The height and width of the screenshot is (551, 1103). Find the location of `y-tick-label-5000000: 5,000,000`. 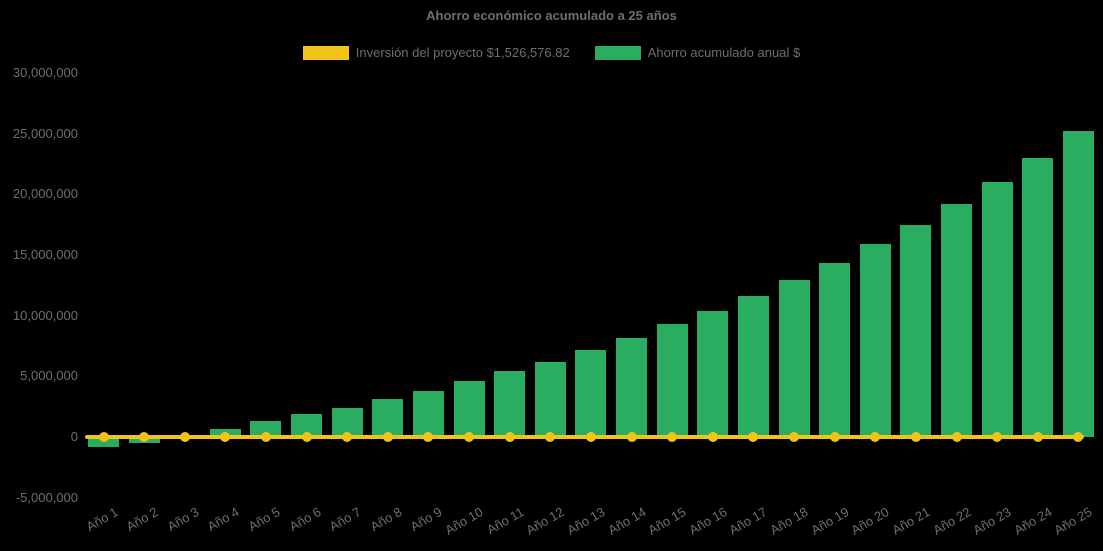

y-tick-label-5000000: 5,000,000 is located at coordinates (49, 376).